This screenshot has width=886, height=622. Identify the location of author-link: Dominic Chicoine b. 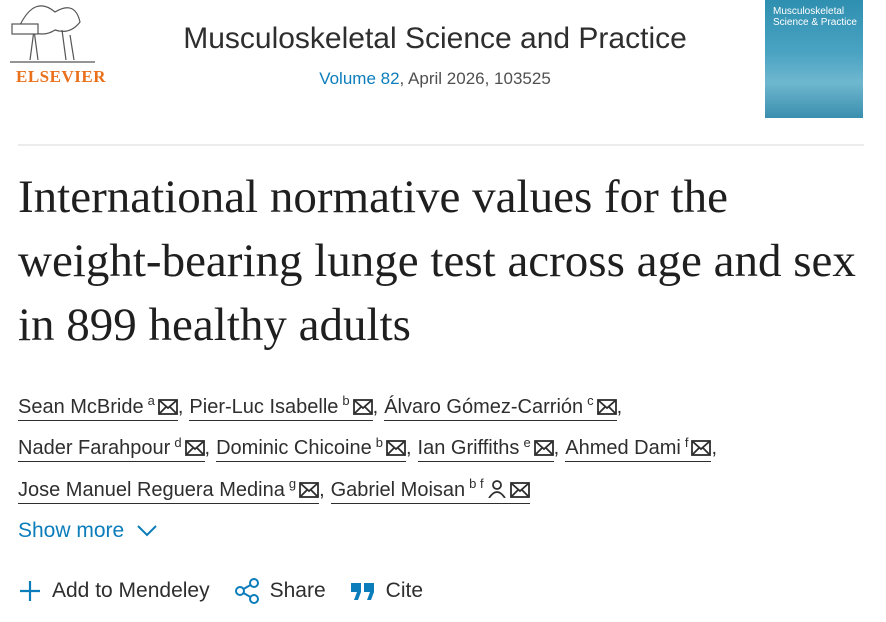
(311, 448).